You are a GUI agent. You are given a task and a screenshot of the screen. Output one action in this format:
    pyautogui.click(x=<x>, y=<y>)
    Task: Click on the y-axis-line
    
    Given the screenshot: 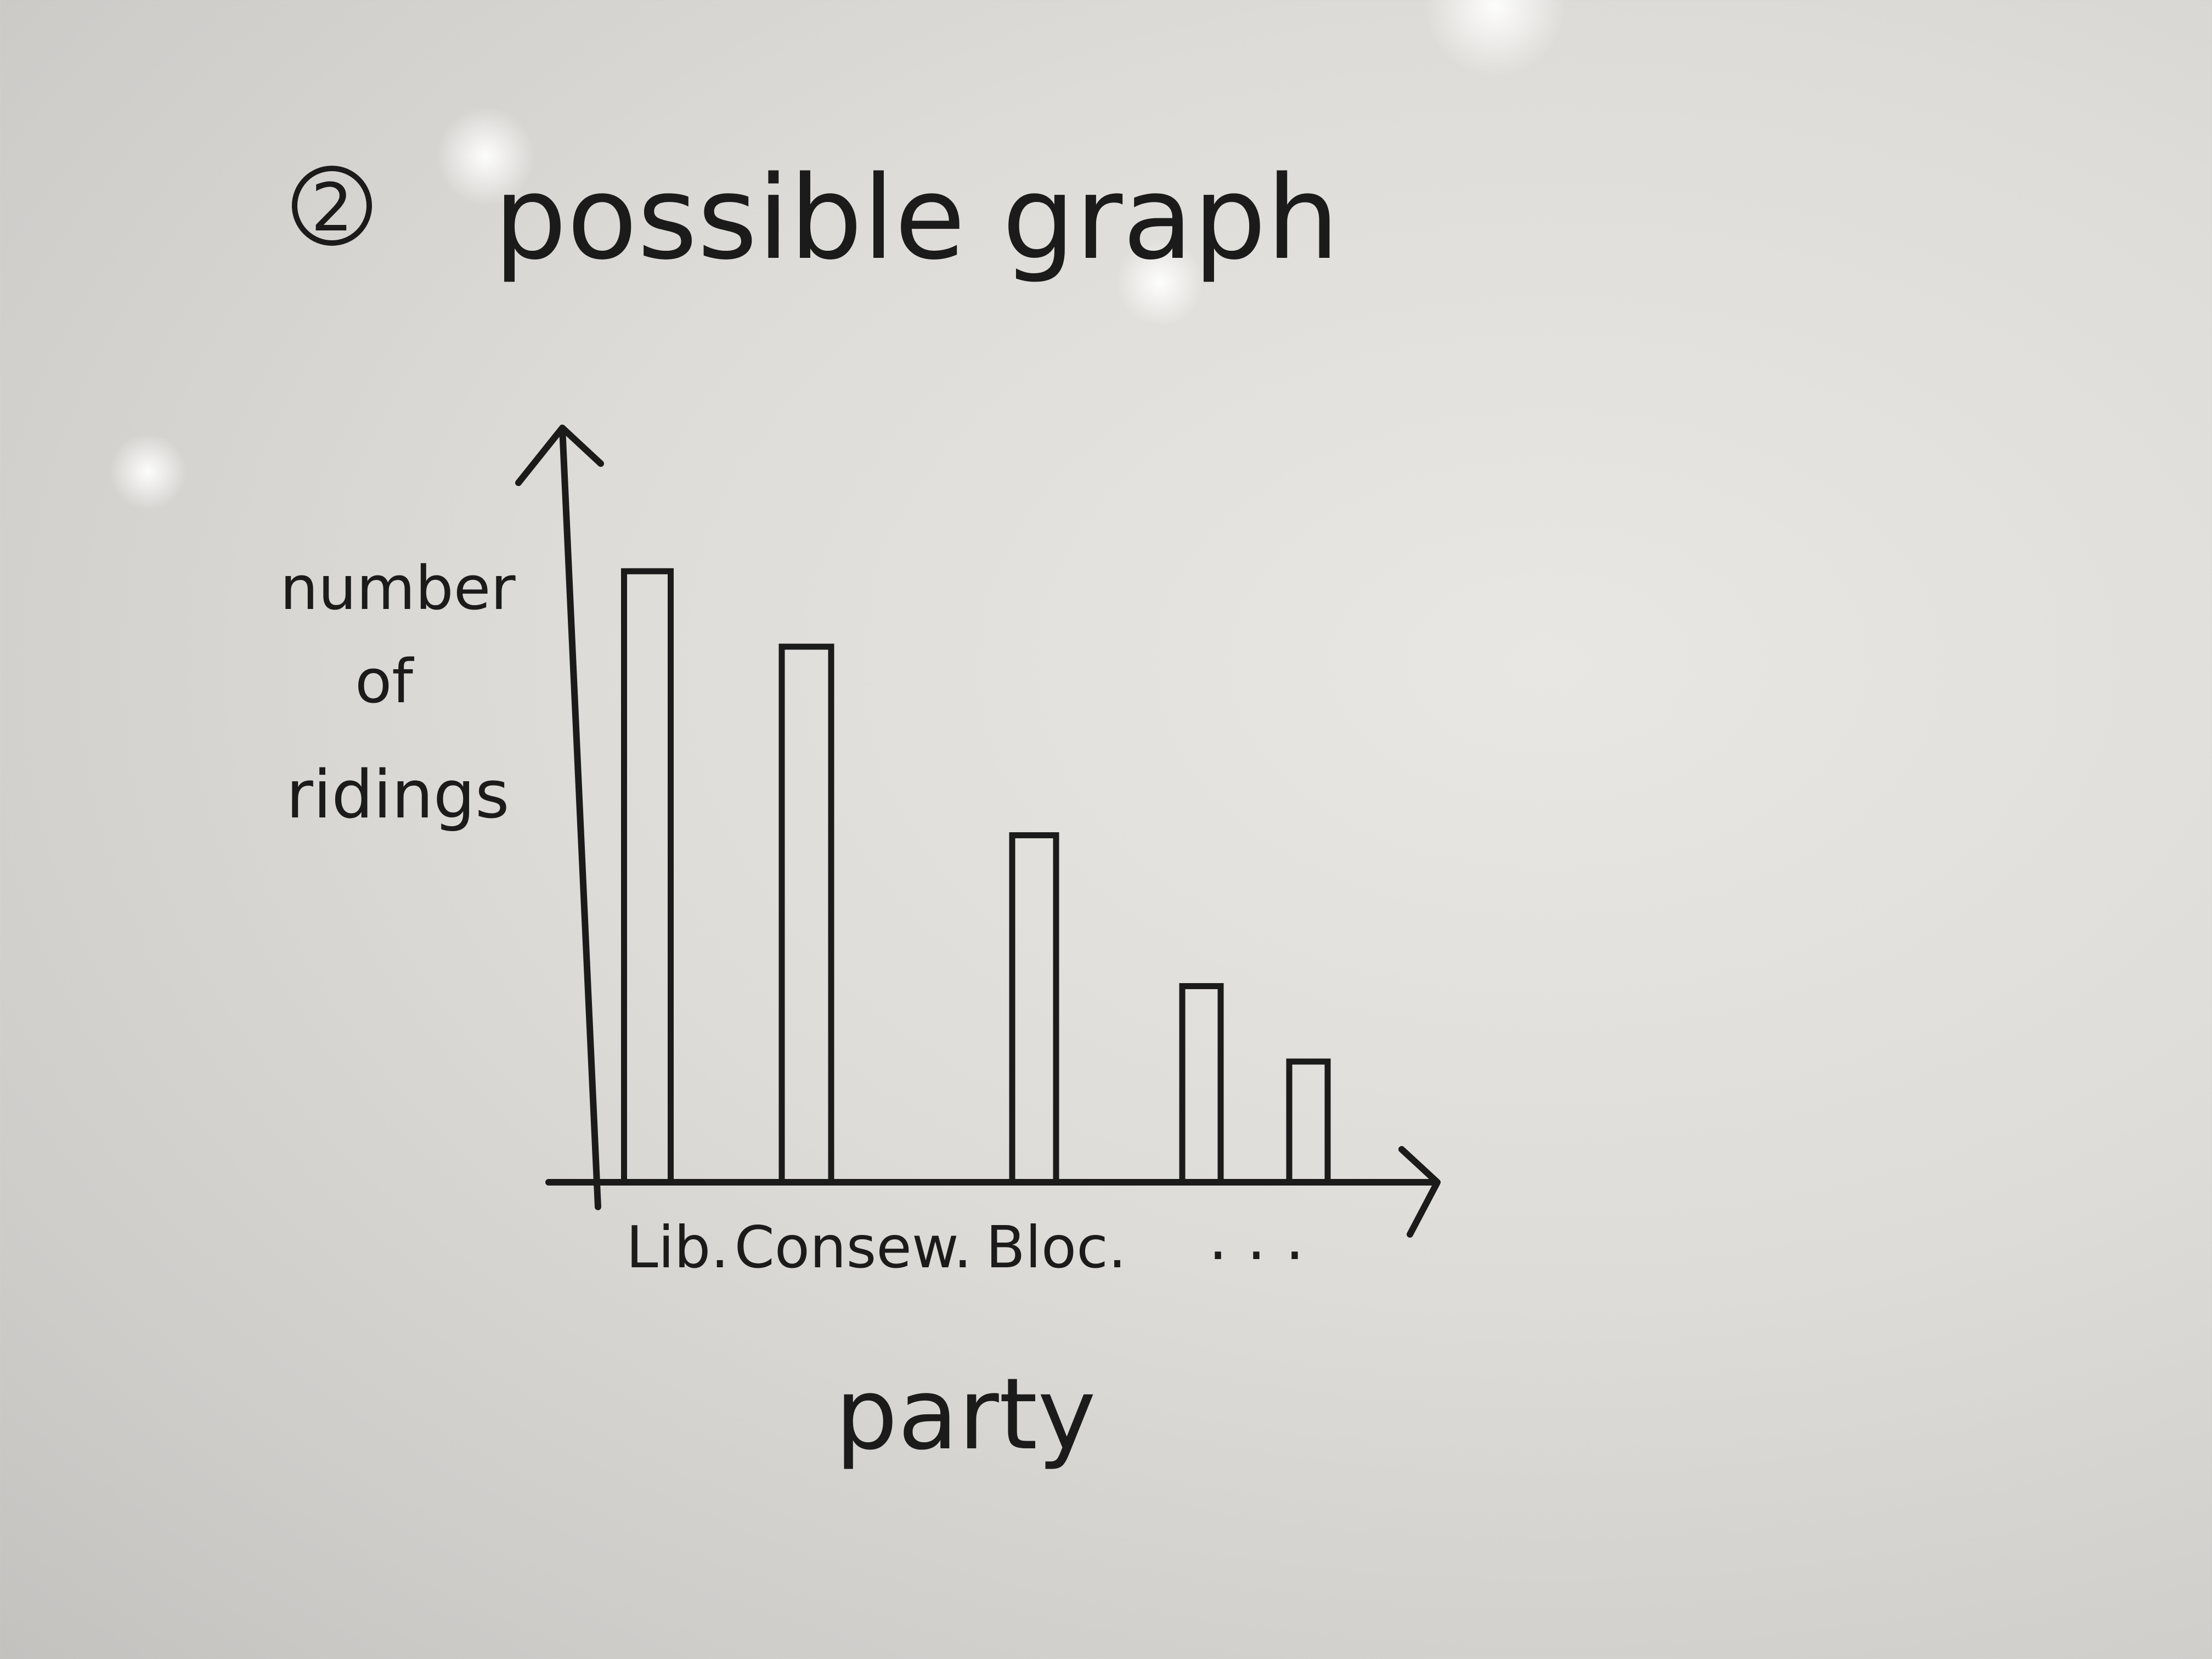 What is the action you would take?
    pyautogui.click(x=580, y=818)
    